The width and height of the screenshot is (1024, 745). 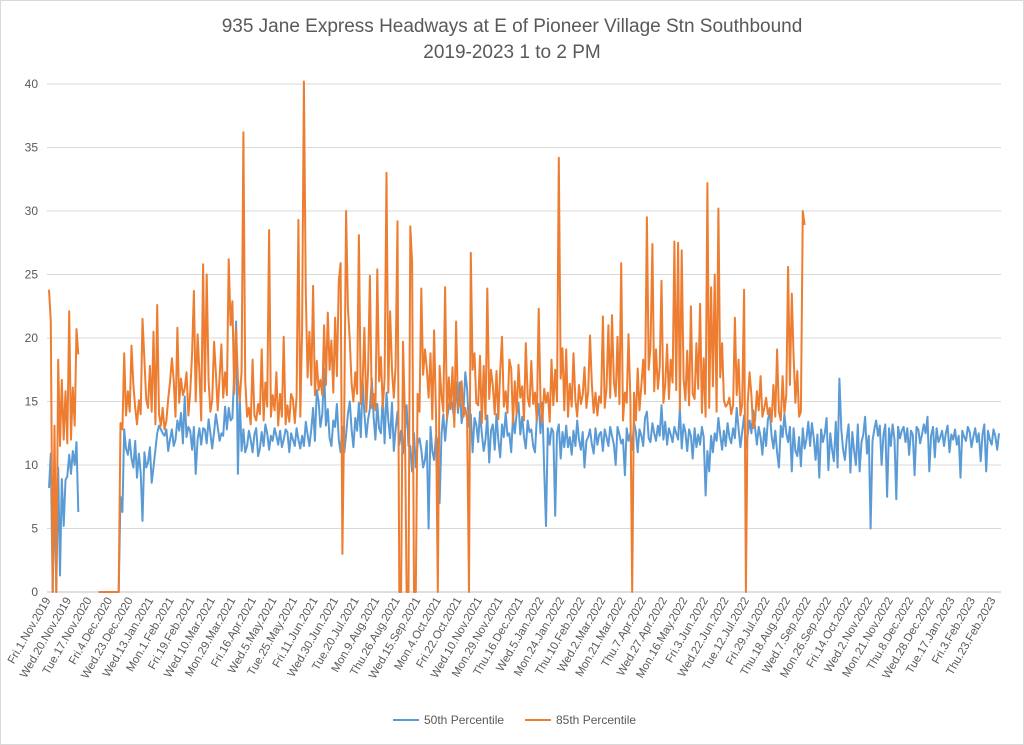 I want to click on legend-label: 50th Percentile, so click(x=464, y=720).